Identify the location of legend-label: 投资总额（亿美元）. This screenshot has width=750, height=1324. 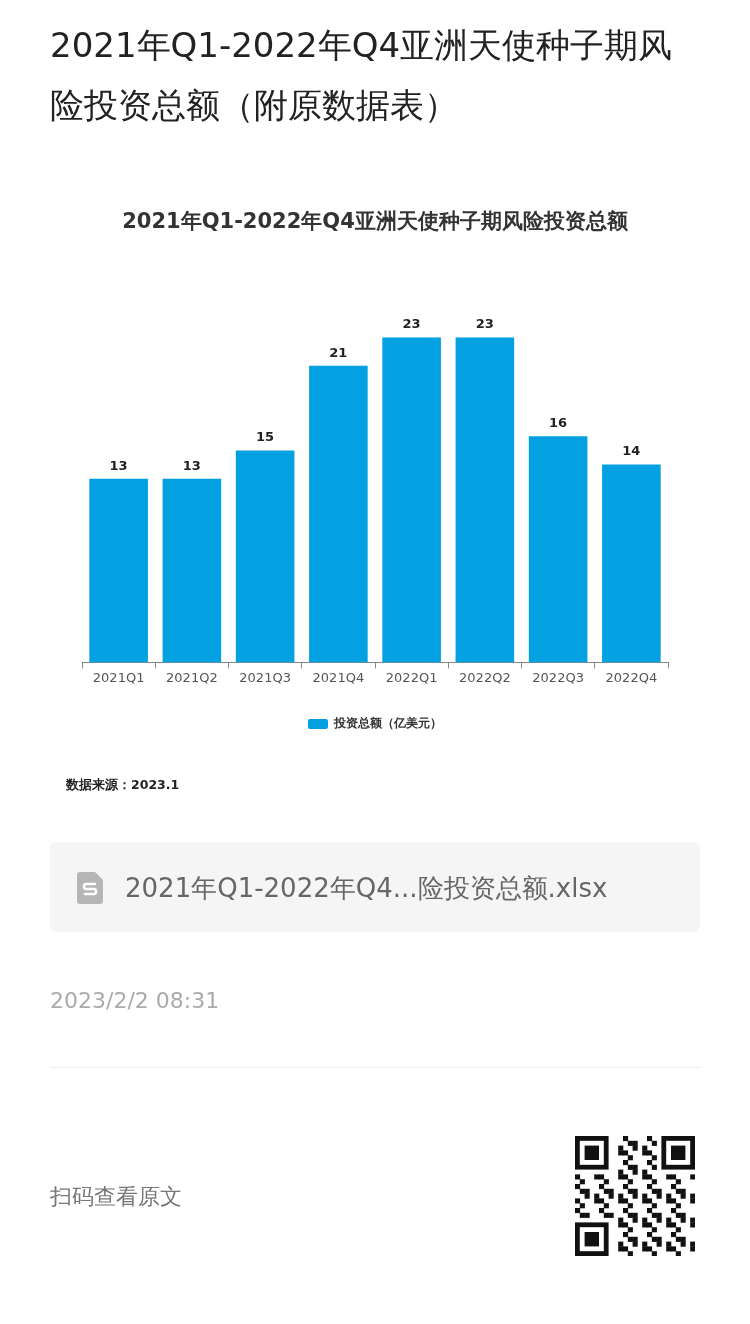
(387, 723).